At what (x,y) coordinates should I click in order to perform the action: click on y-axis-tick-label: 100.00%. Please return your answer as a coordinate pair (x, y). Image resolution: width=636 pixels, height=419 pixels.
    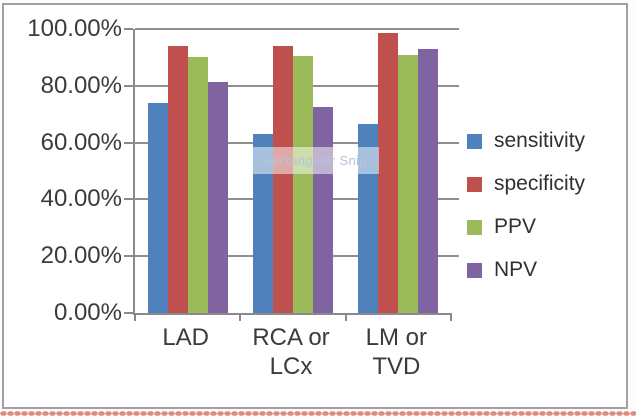
    Looking at the image, I should click on (74, 28).